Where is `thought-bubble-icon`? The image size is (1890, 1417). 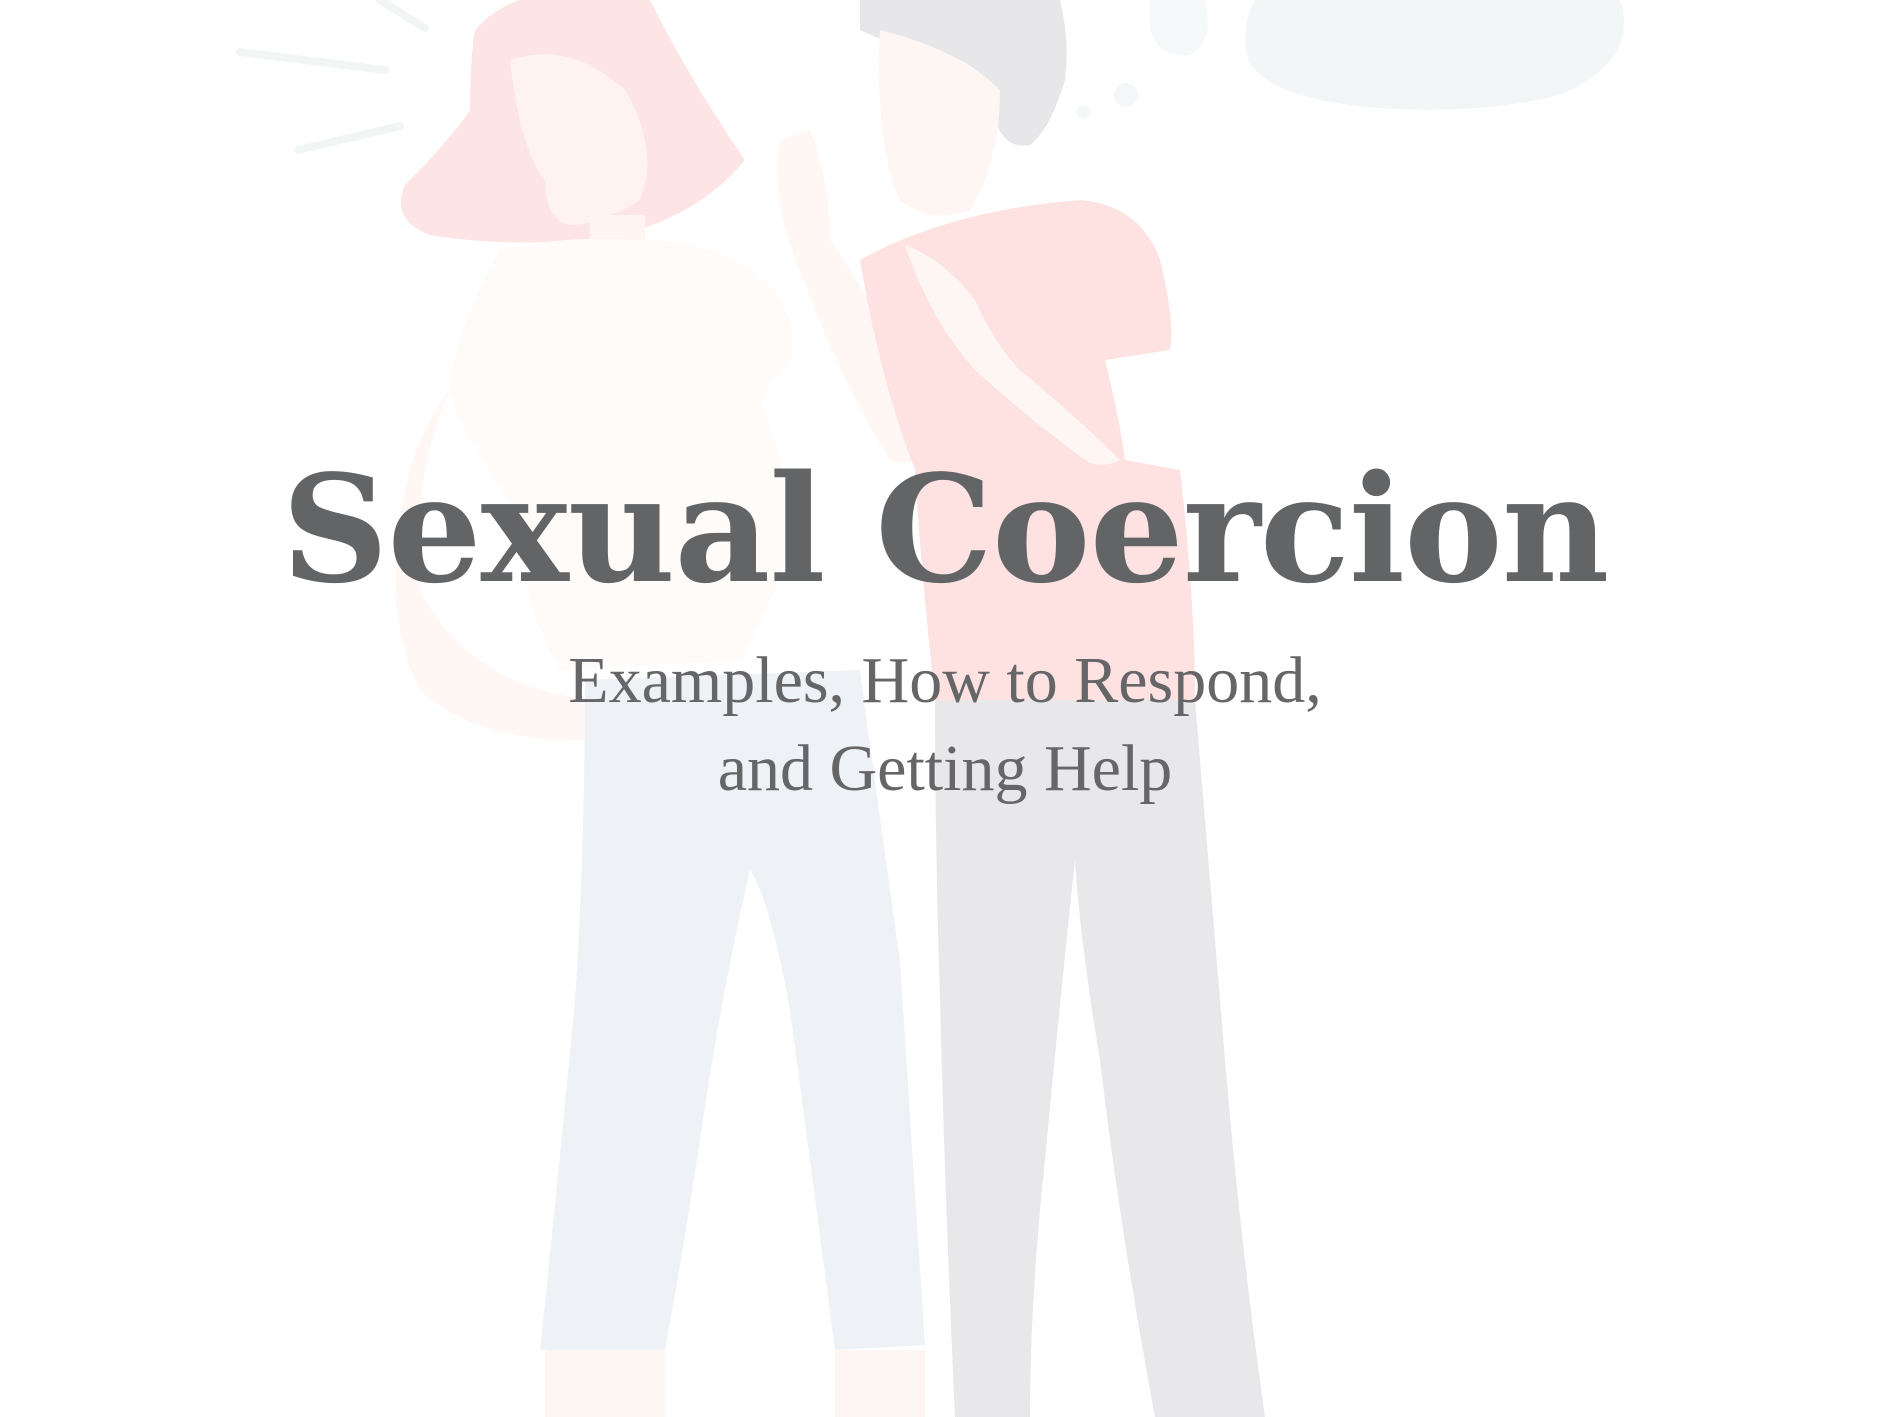 thought-bubble-icon is located at coordinates (1350, 59).